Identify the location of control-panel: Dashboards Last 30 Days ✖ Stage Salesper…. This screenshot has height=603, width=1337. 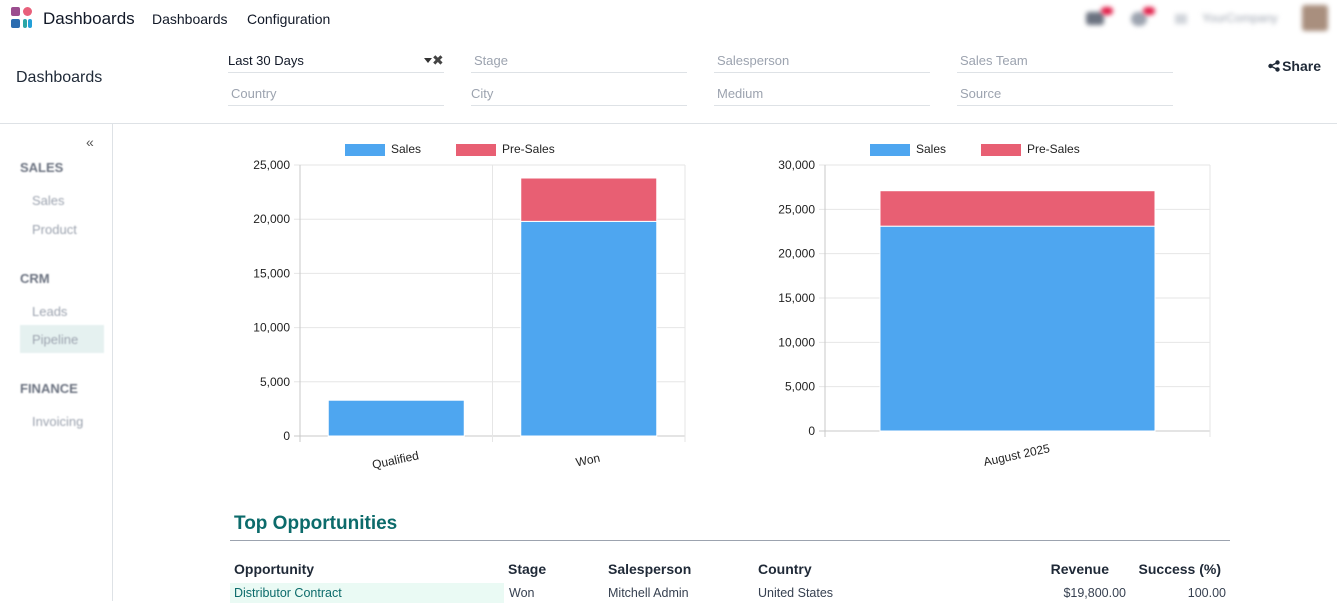
(668, 80).